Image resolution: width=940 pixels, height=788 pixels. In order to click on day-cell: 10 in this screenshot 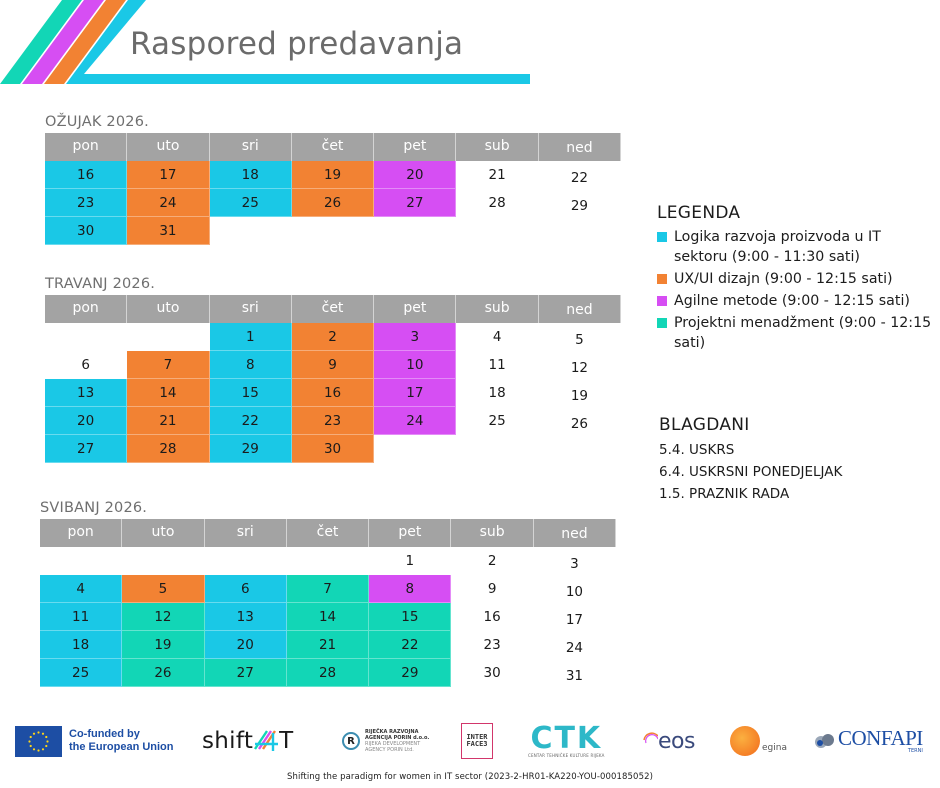, I will do `click(415, 365)`.